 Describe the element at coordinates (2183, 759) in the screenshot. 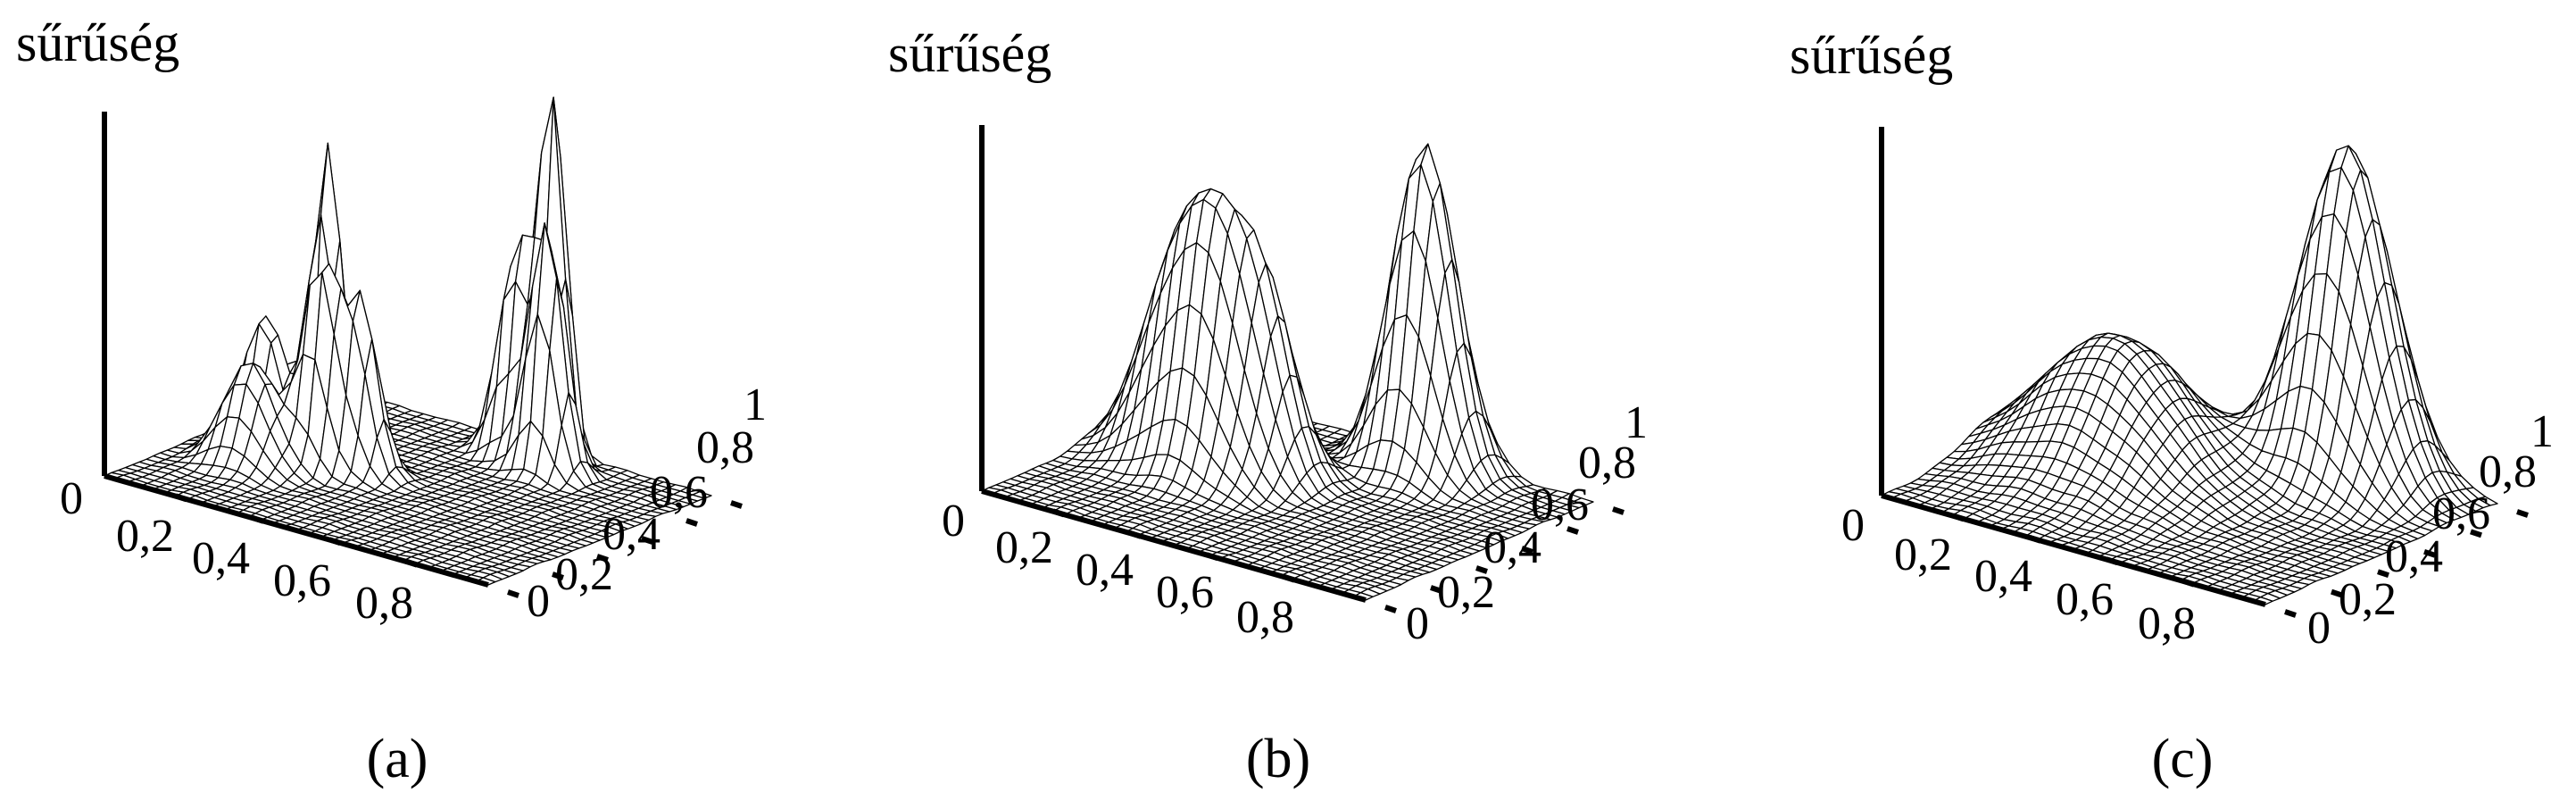

I see `panel-caption: (c)` at that location.